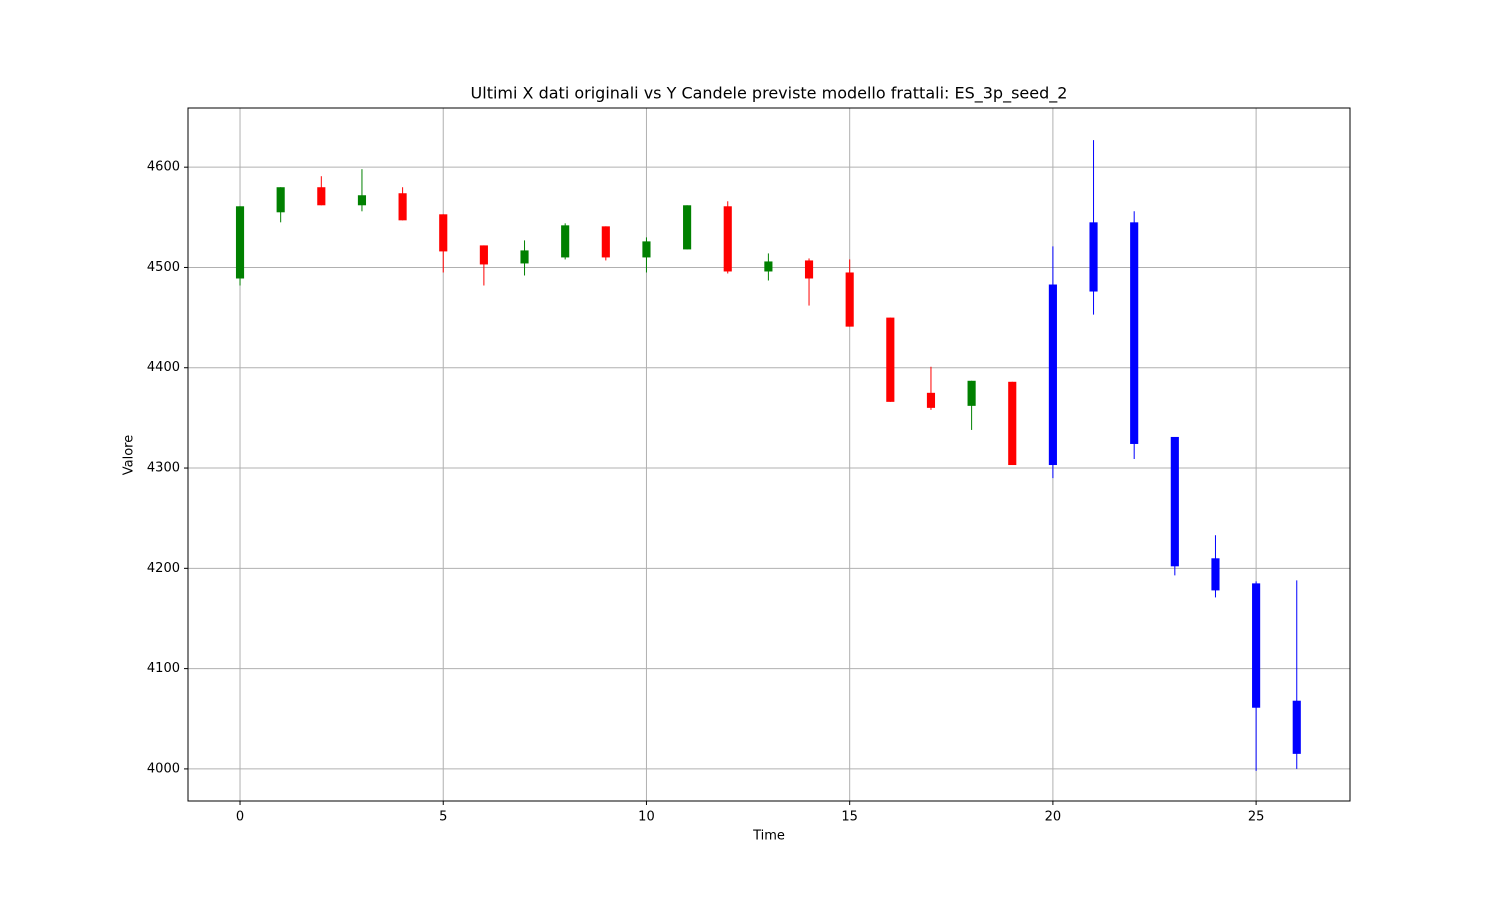 The height and width of the screenshot is (900, 1500). Describe the element at coordinates (129, 455) in the screenshot. I see `y-axis-label: Valore` at that location.